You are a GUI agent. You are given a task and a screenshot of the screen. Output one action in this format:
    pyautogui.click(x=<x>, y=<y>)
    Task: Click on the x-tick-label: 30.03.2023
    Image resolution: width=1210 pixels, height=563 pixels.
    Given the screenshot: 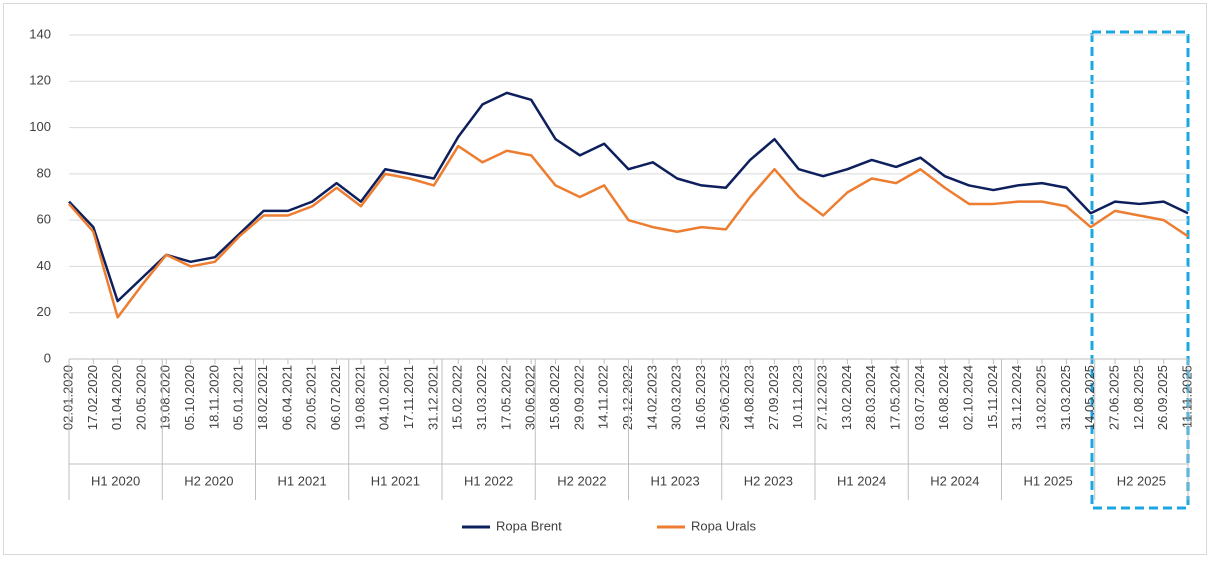 What is the action you would take?
    pyautogui.click(x=676, y=397)
    